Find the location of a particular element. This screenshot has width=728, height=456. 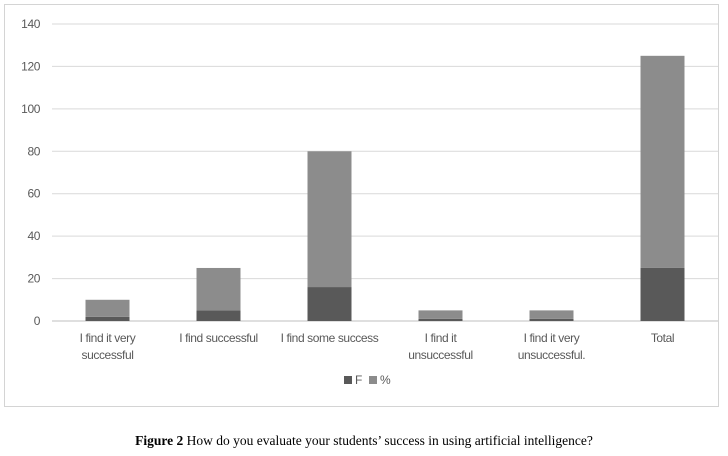

x-tick-label: Total is located at coordinates (662, 338).